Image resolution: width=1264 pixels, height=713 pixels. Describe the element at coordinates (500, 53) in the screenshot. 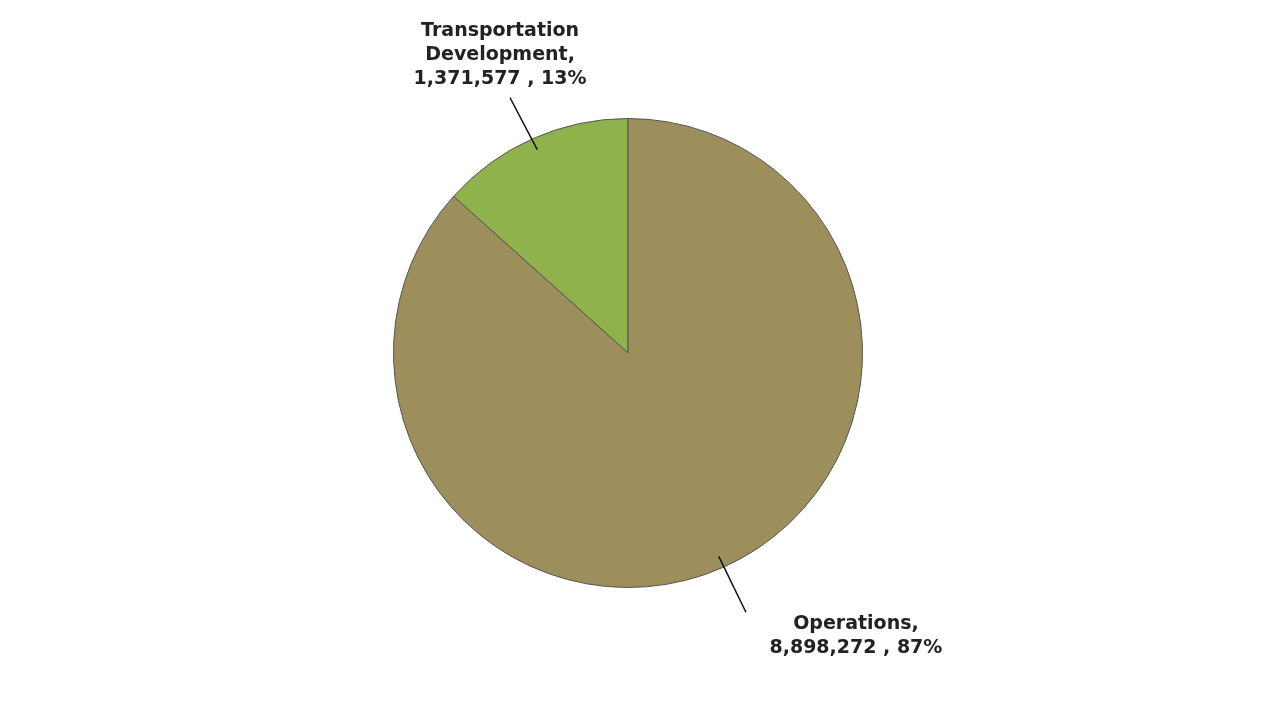

I see `slice-label: Transportation Development, 1,371,577 , 13%` at that location.